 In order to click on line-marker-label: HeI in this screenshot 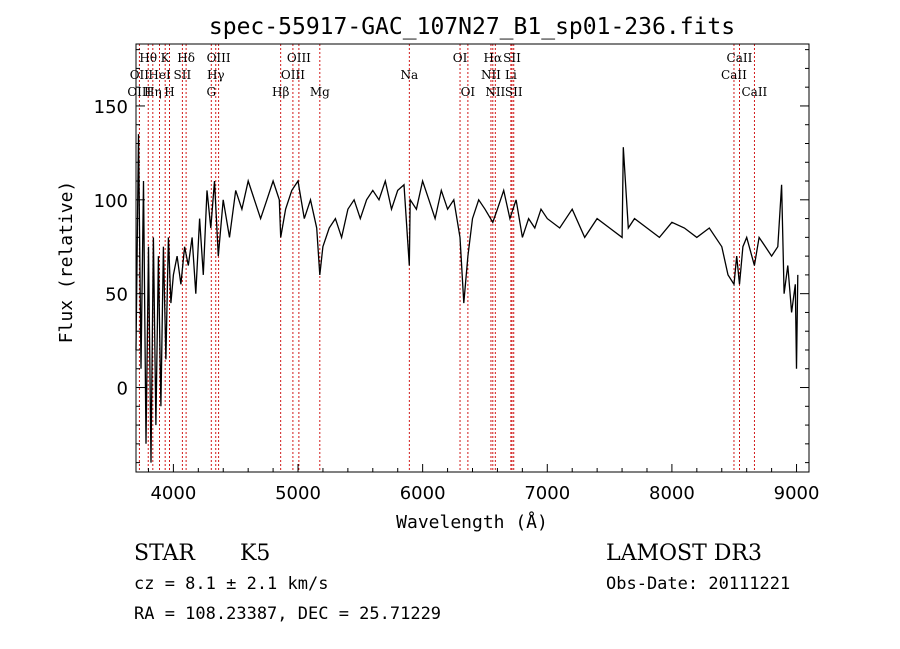, I will do `click(159, 75)`.